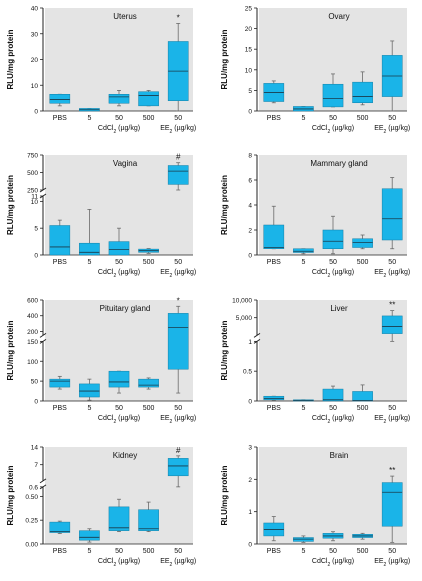  I want to click on y-tick-label: 0.50, so click(31, 497).